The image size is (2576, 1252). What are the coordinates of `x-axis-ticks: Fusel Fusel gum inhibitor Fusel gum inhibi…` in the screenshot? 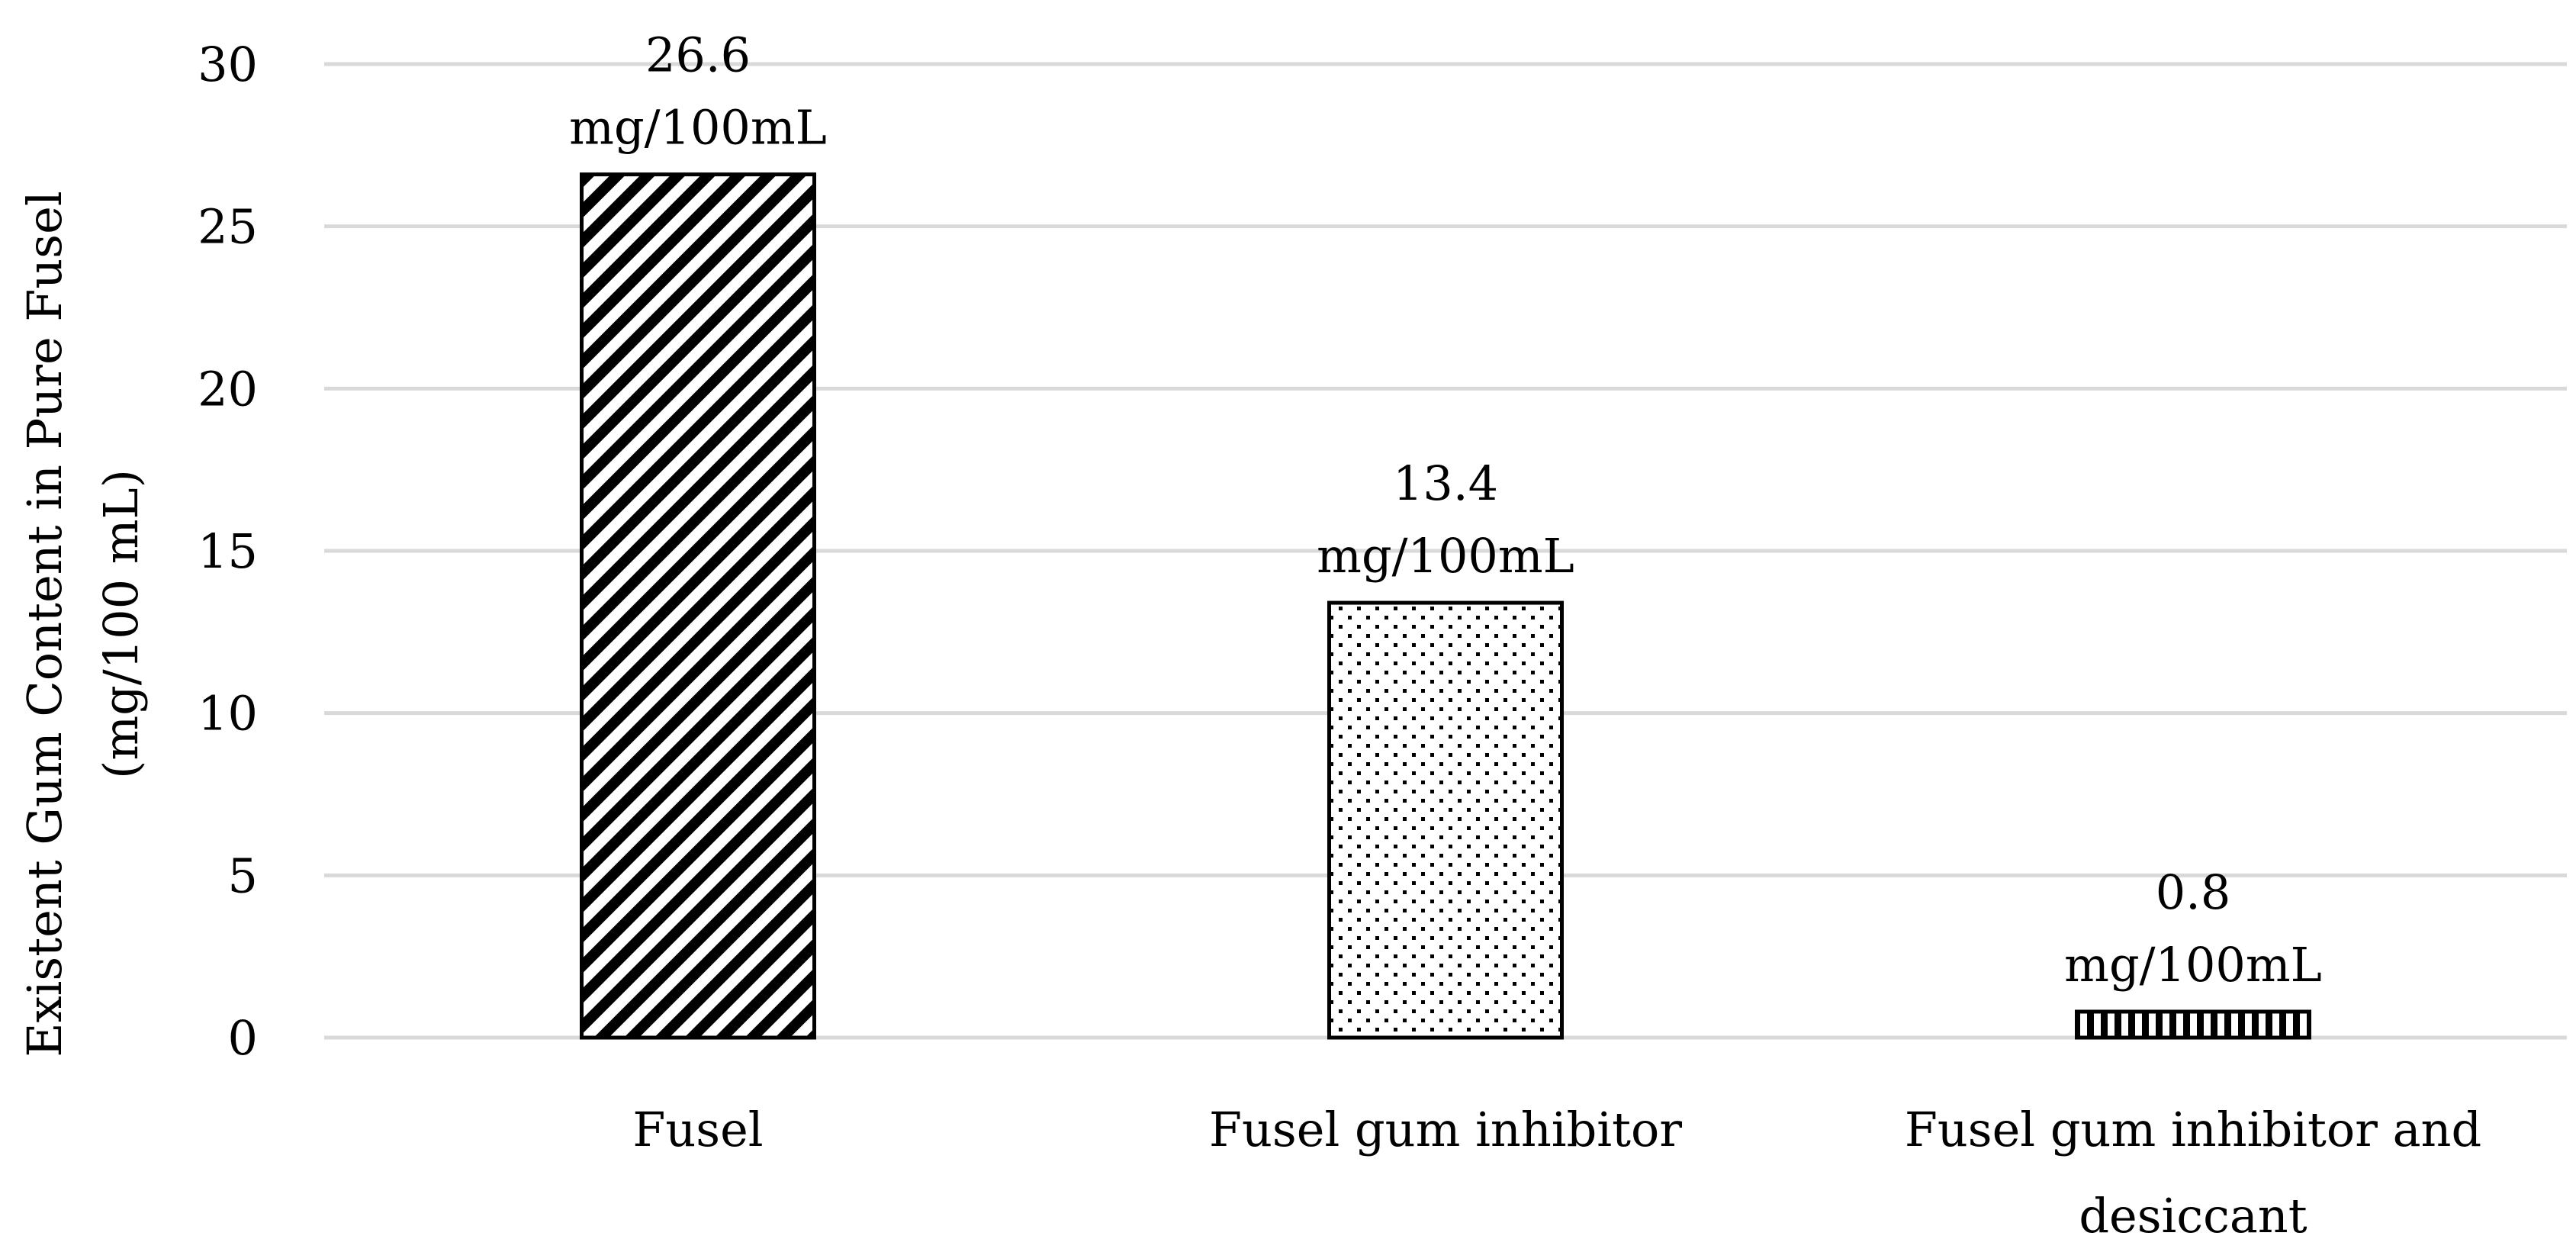 It's located at (1557, 1173).